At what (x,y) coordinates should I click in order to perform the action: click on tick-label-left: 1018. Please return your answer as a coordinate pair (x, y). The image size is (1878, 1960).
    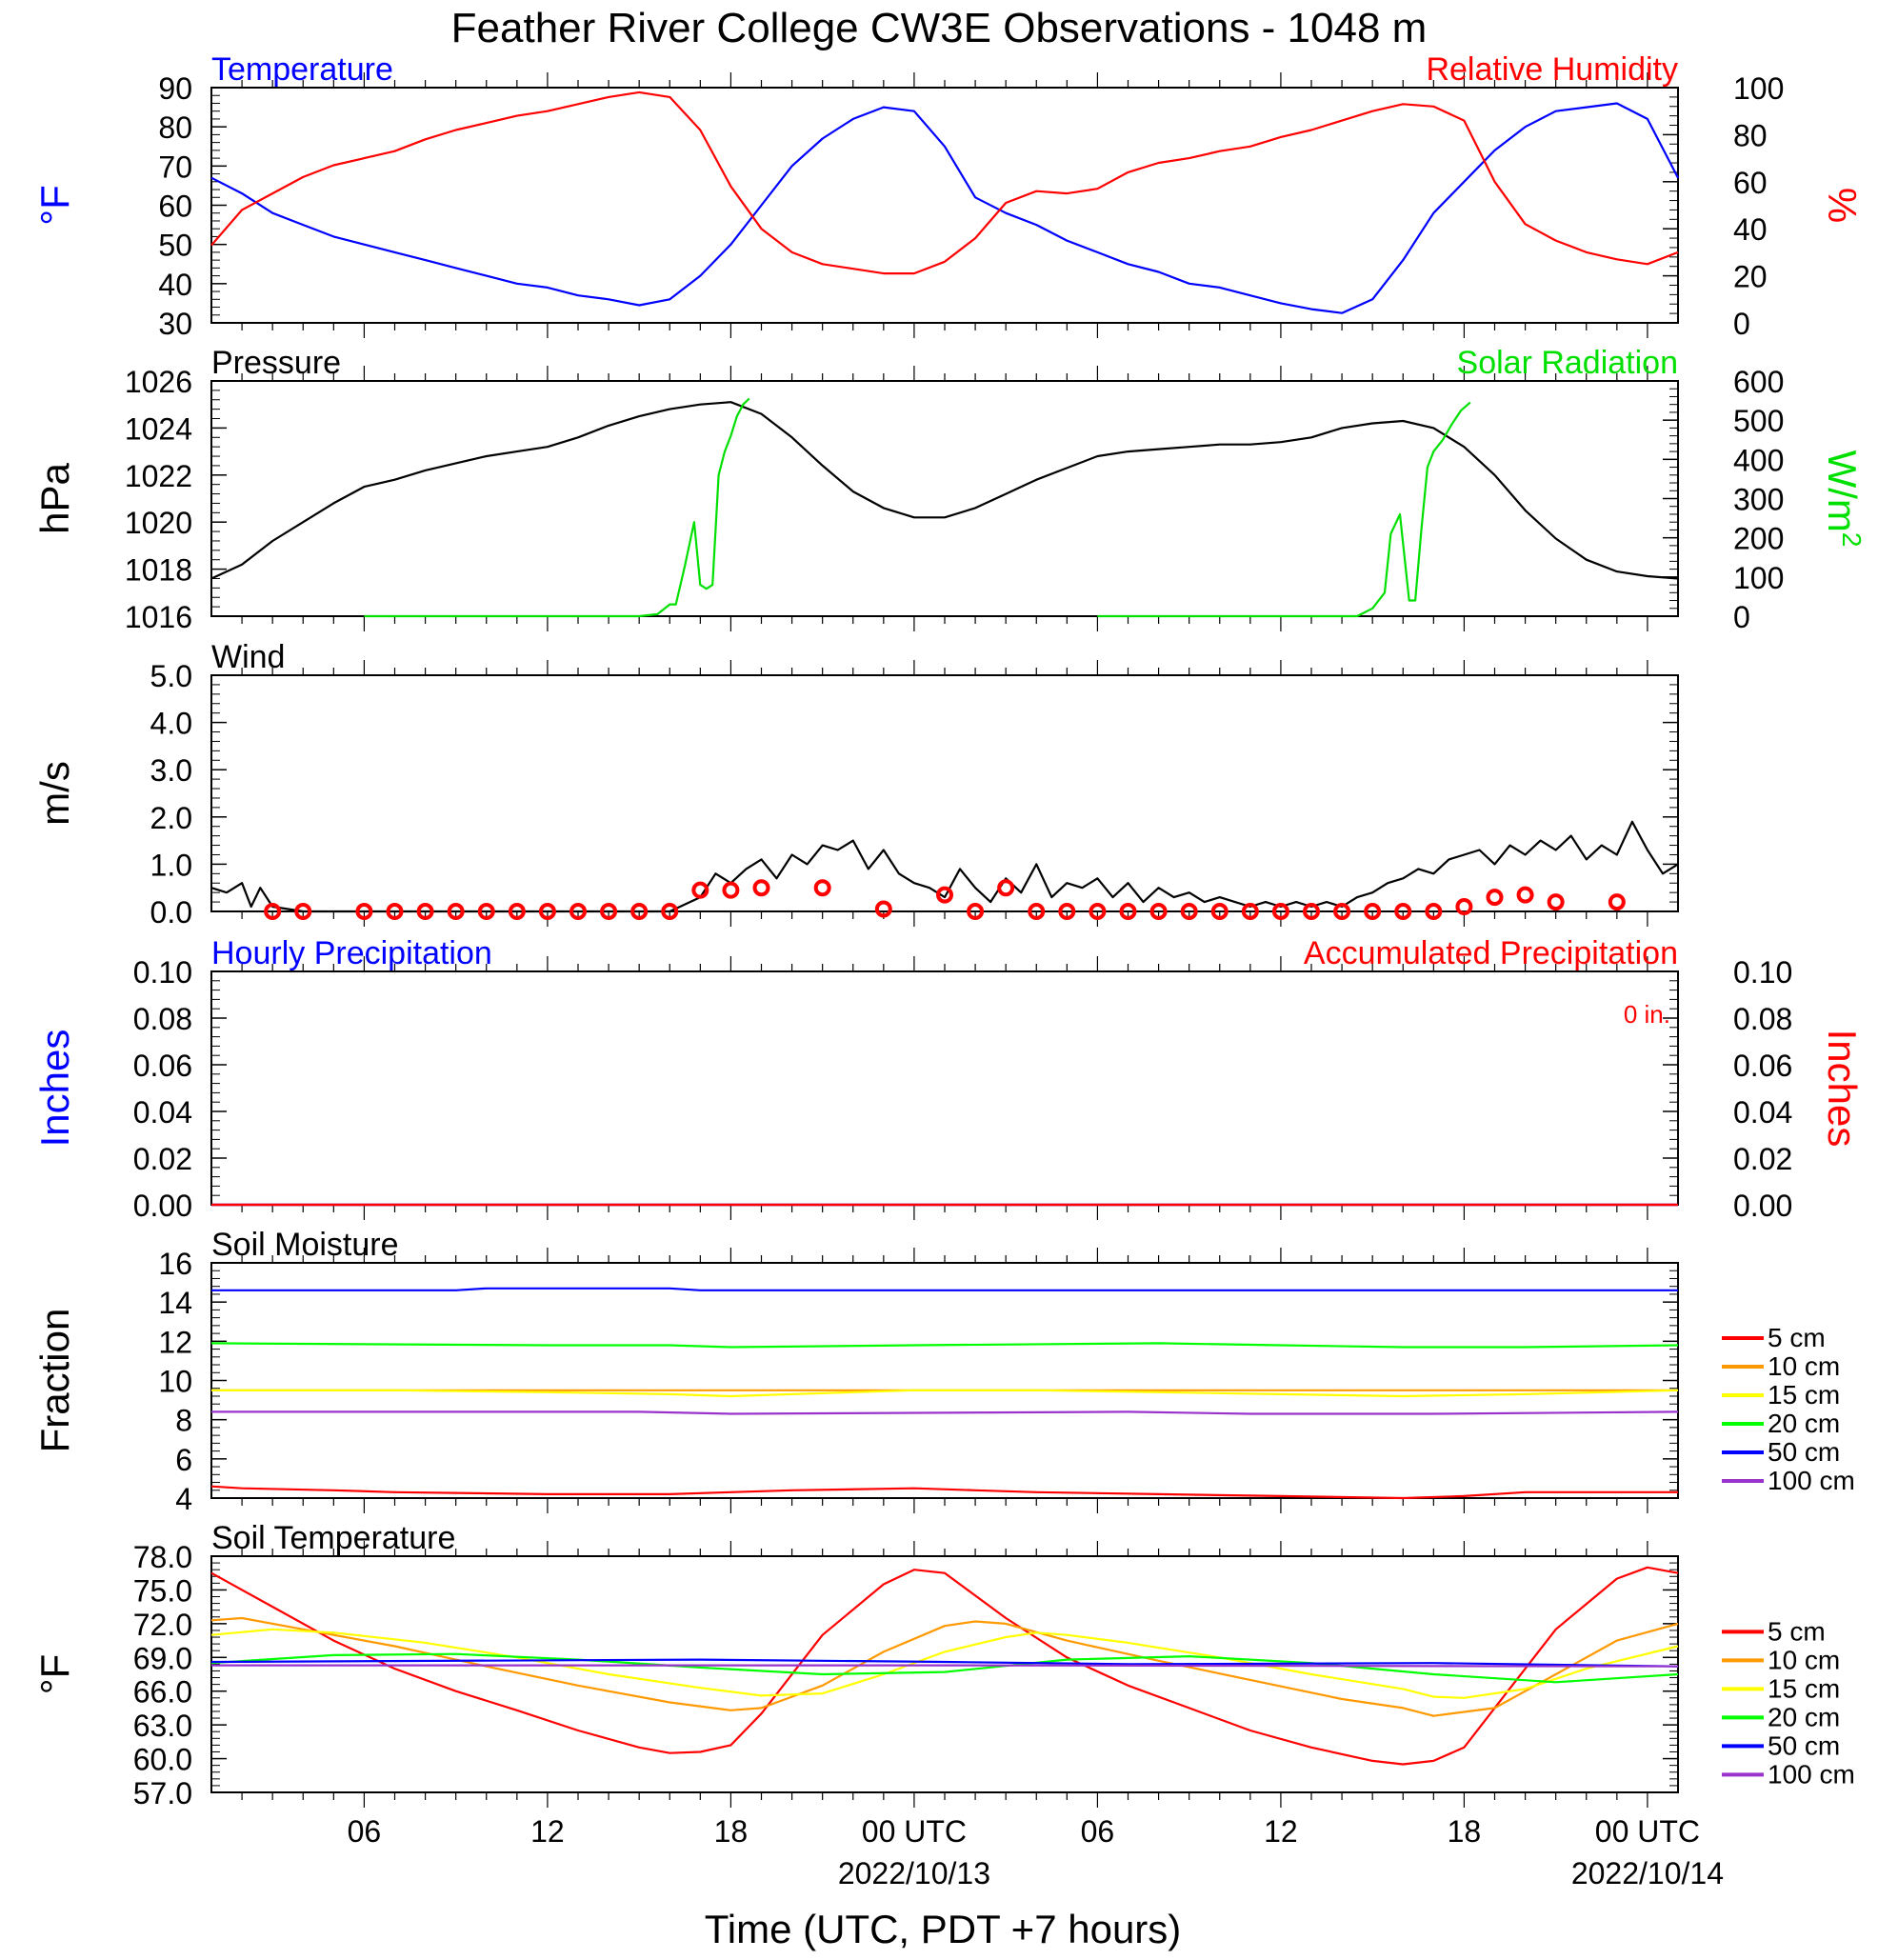
    Looking at the image, I should click on (158, 570).